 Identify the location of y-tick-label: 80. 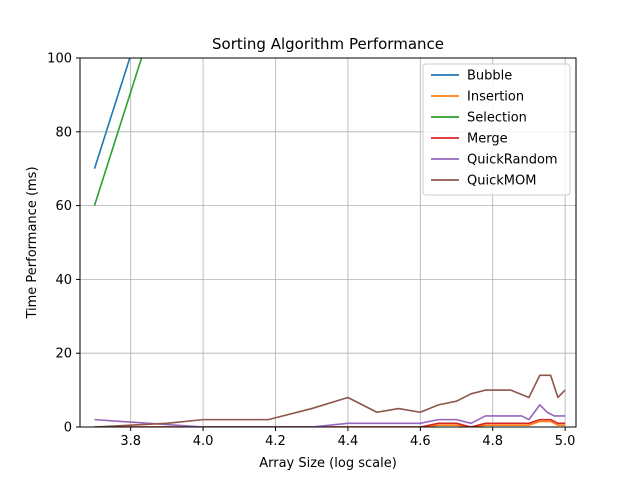
(63, 132).